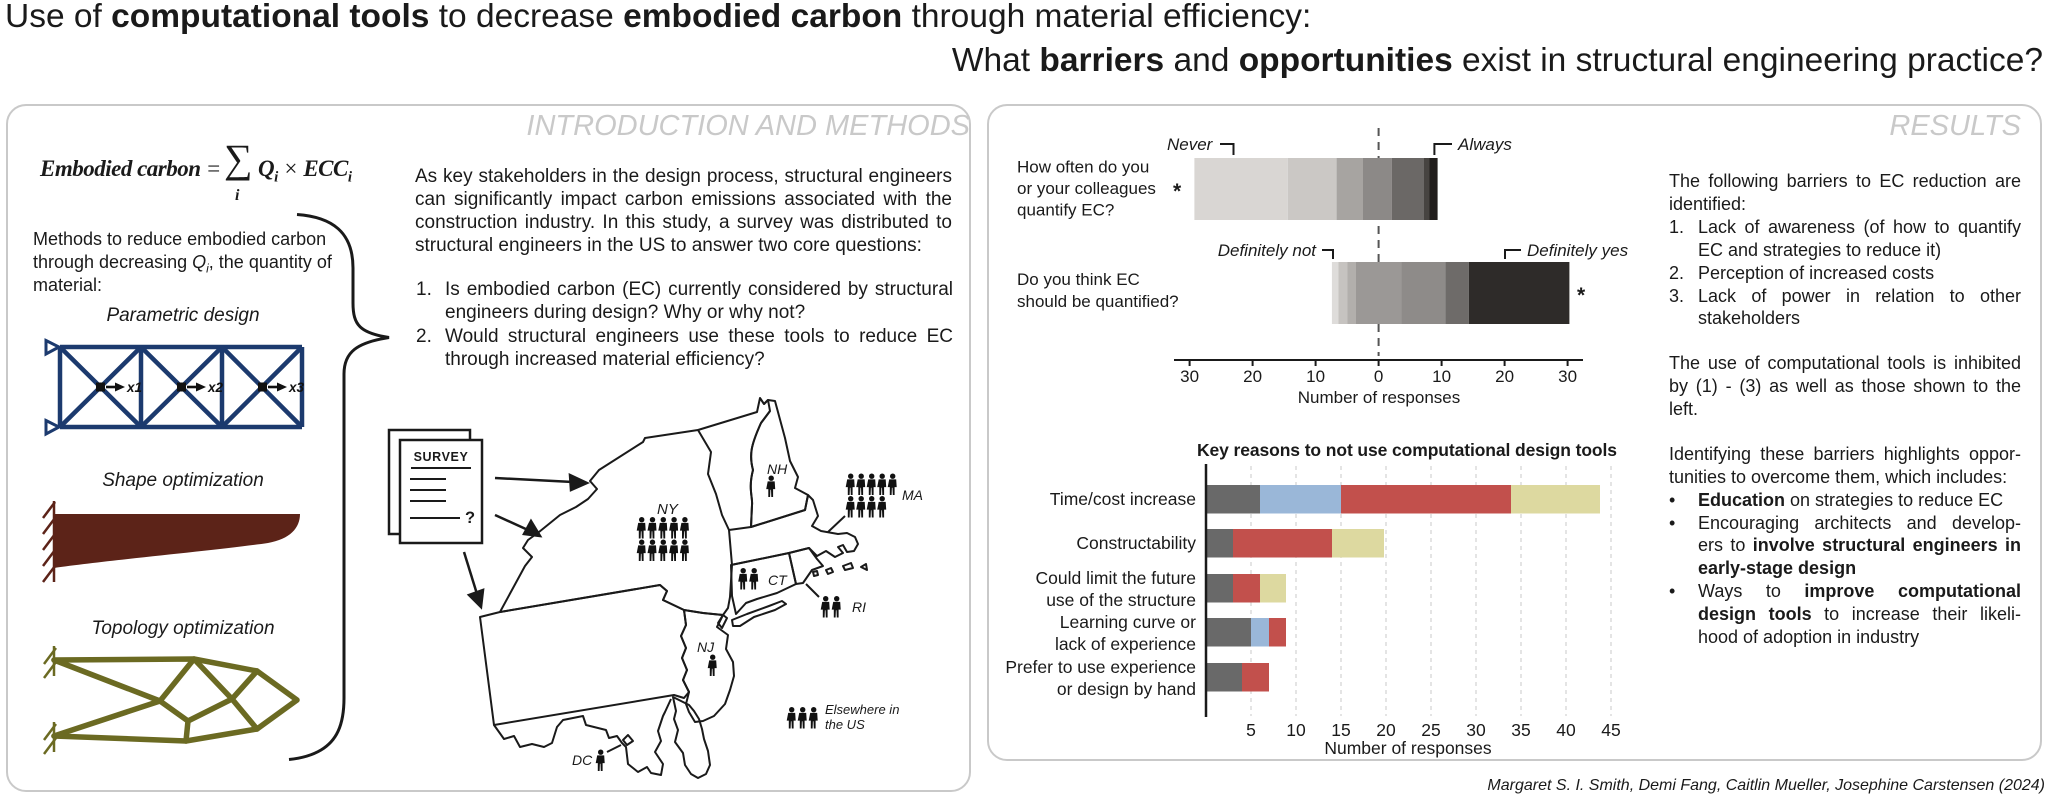 This screenshot has width=2048, height=801. I want to click on svg-text: Learning curve or, so click(1128, 622).